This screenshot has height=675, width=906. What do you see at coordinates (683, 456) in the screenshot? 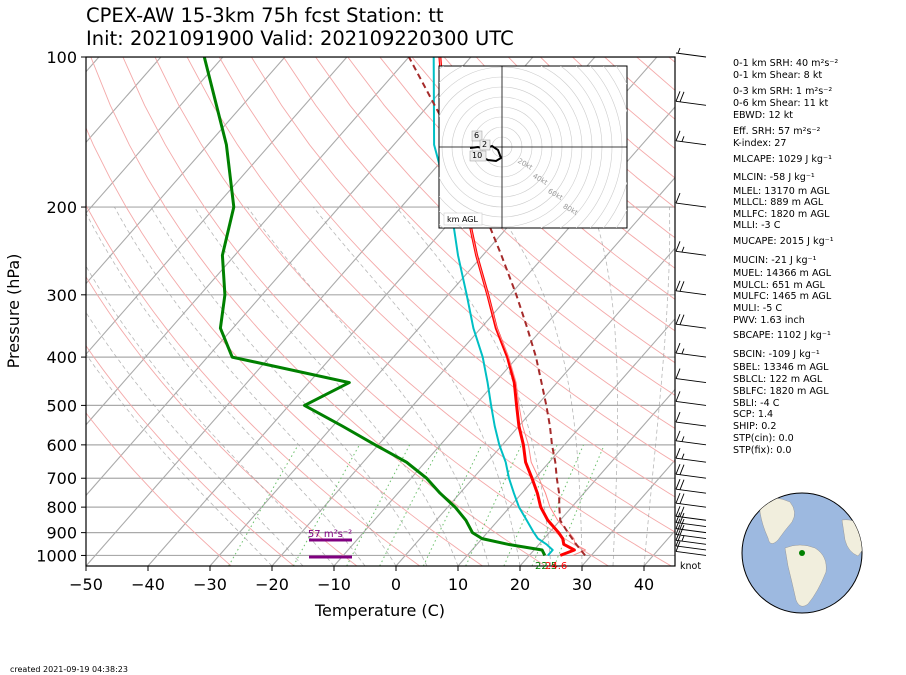
I see `barb-half-flag` at bounding box center [683, 456].